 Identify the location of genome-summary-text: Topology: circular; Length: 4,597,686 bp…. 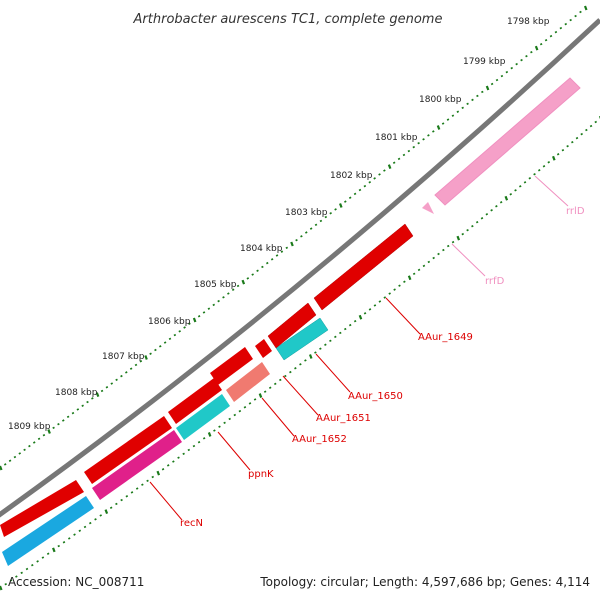
(424, 582).